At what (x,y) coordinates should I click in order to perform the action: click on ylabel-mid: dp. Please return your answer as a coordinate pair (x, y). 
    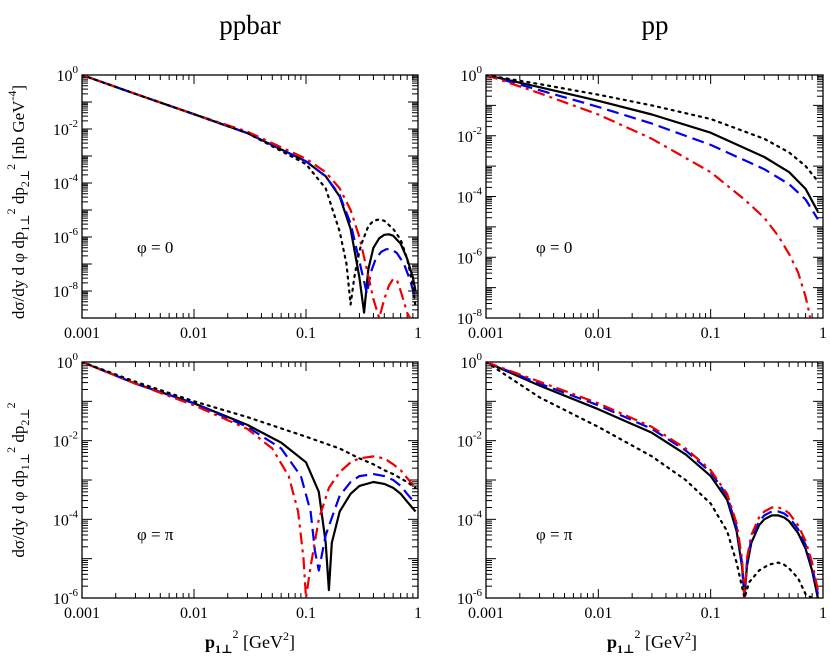
    Looking at the image, I should click on (18, 197).